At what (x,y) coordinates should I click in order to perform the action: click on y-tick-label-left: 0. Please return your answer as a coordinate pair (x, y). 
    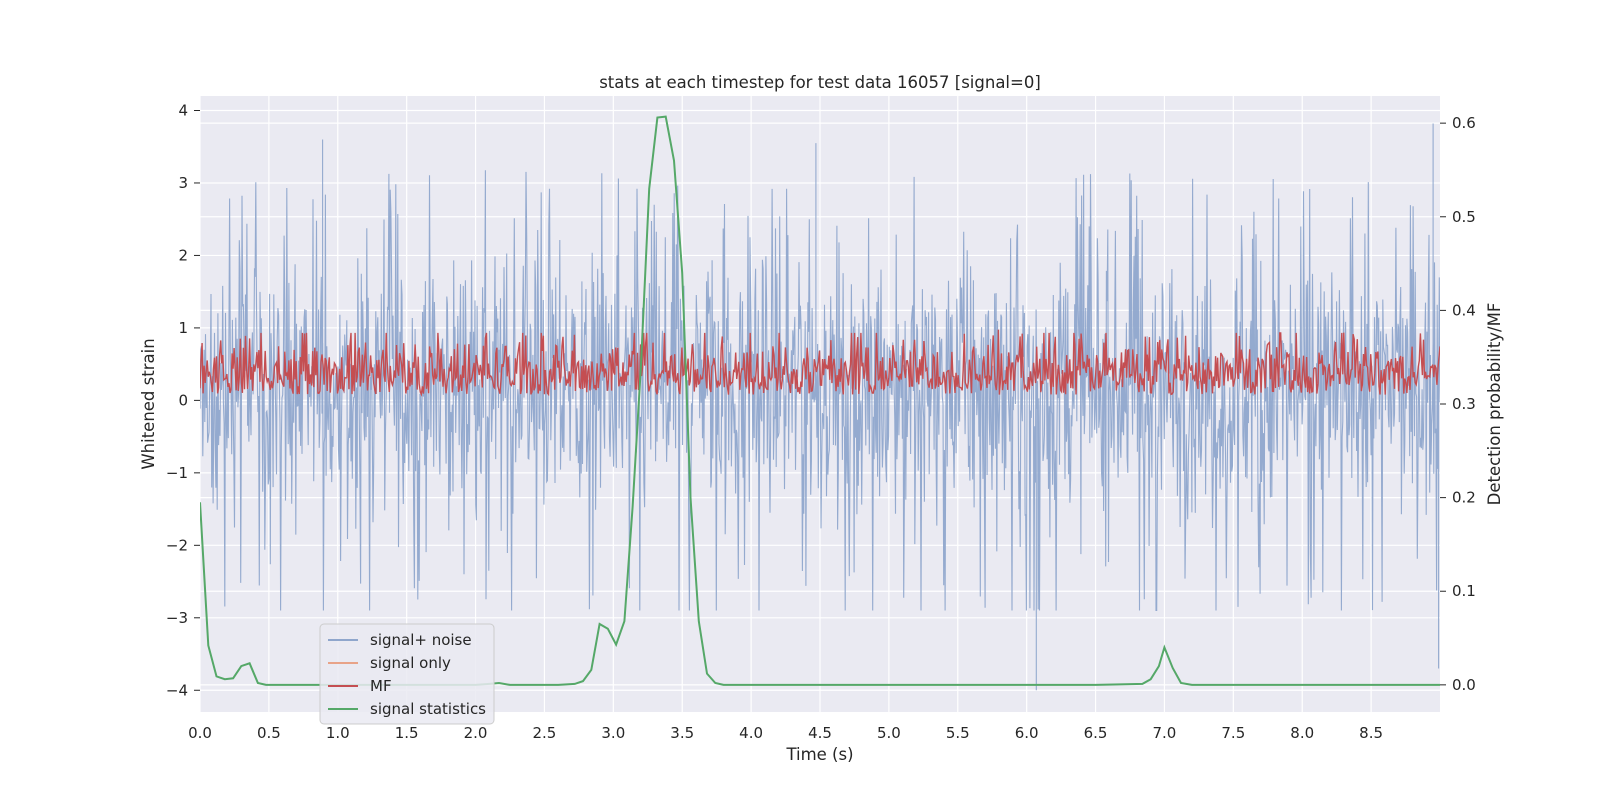
    Looking at the image, I should click on (183, 400).